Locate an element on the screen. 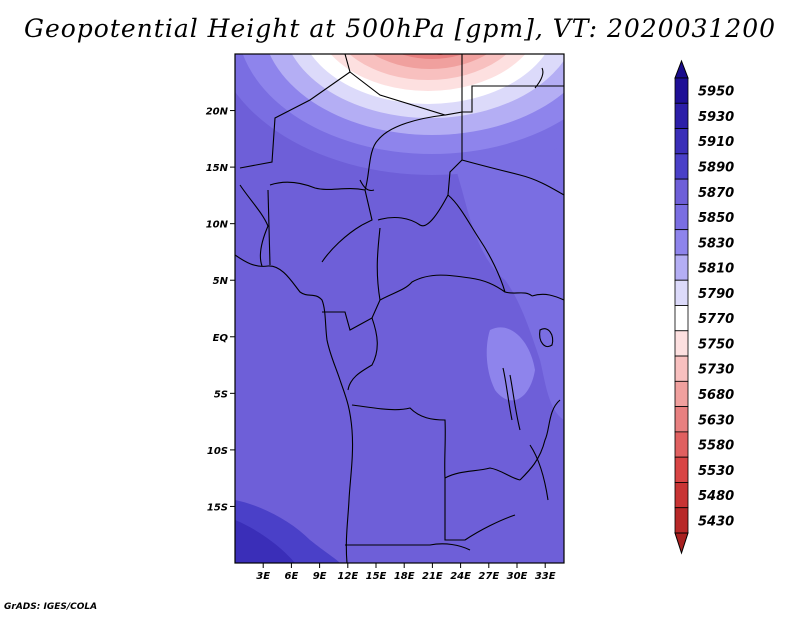 The image size is (800, 618). colorbar-label: 5480 is located at coordinates (716, 496).